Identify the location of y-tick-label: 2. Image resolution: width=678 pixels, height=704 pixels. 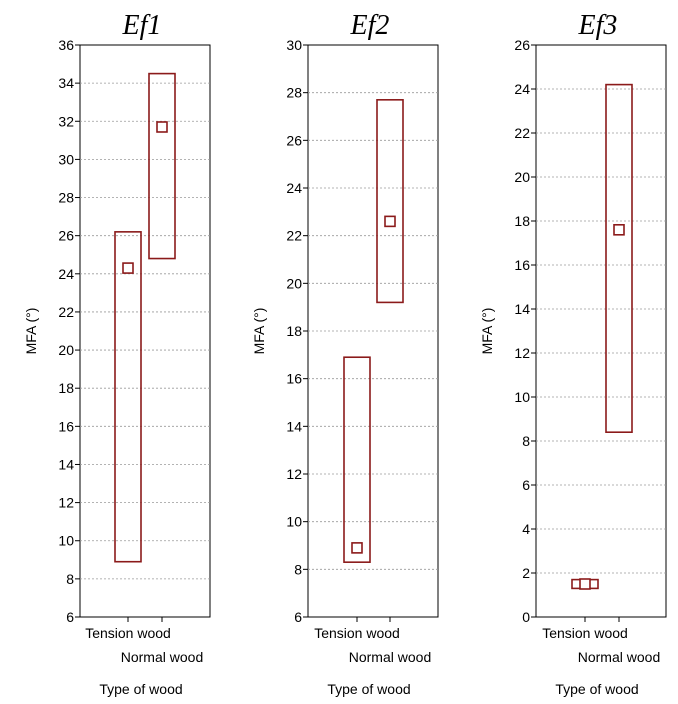
(526, 573).